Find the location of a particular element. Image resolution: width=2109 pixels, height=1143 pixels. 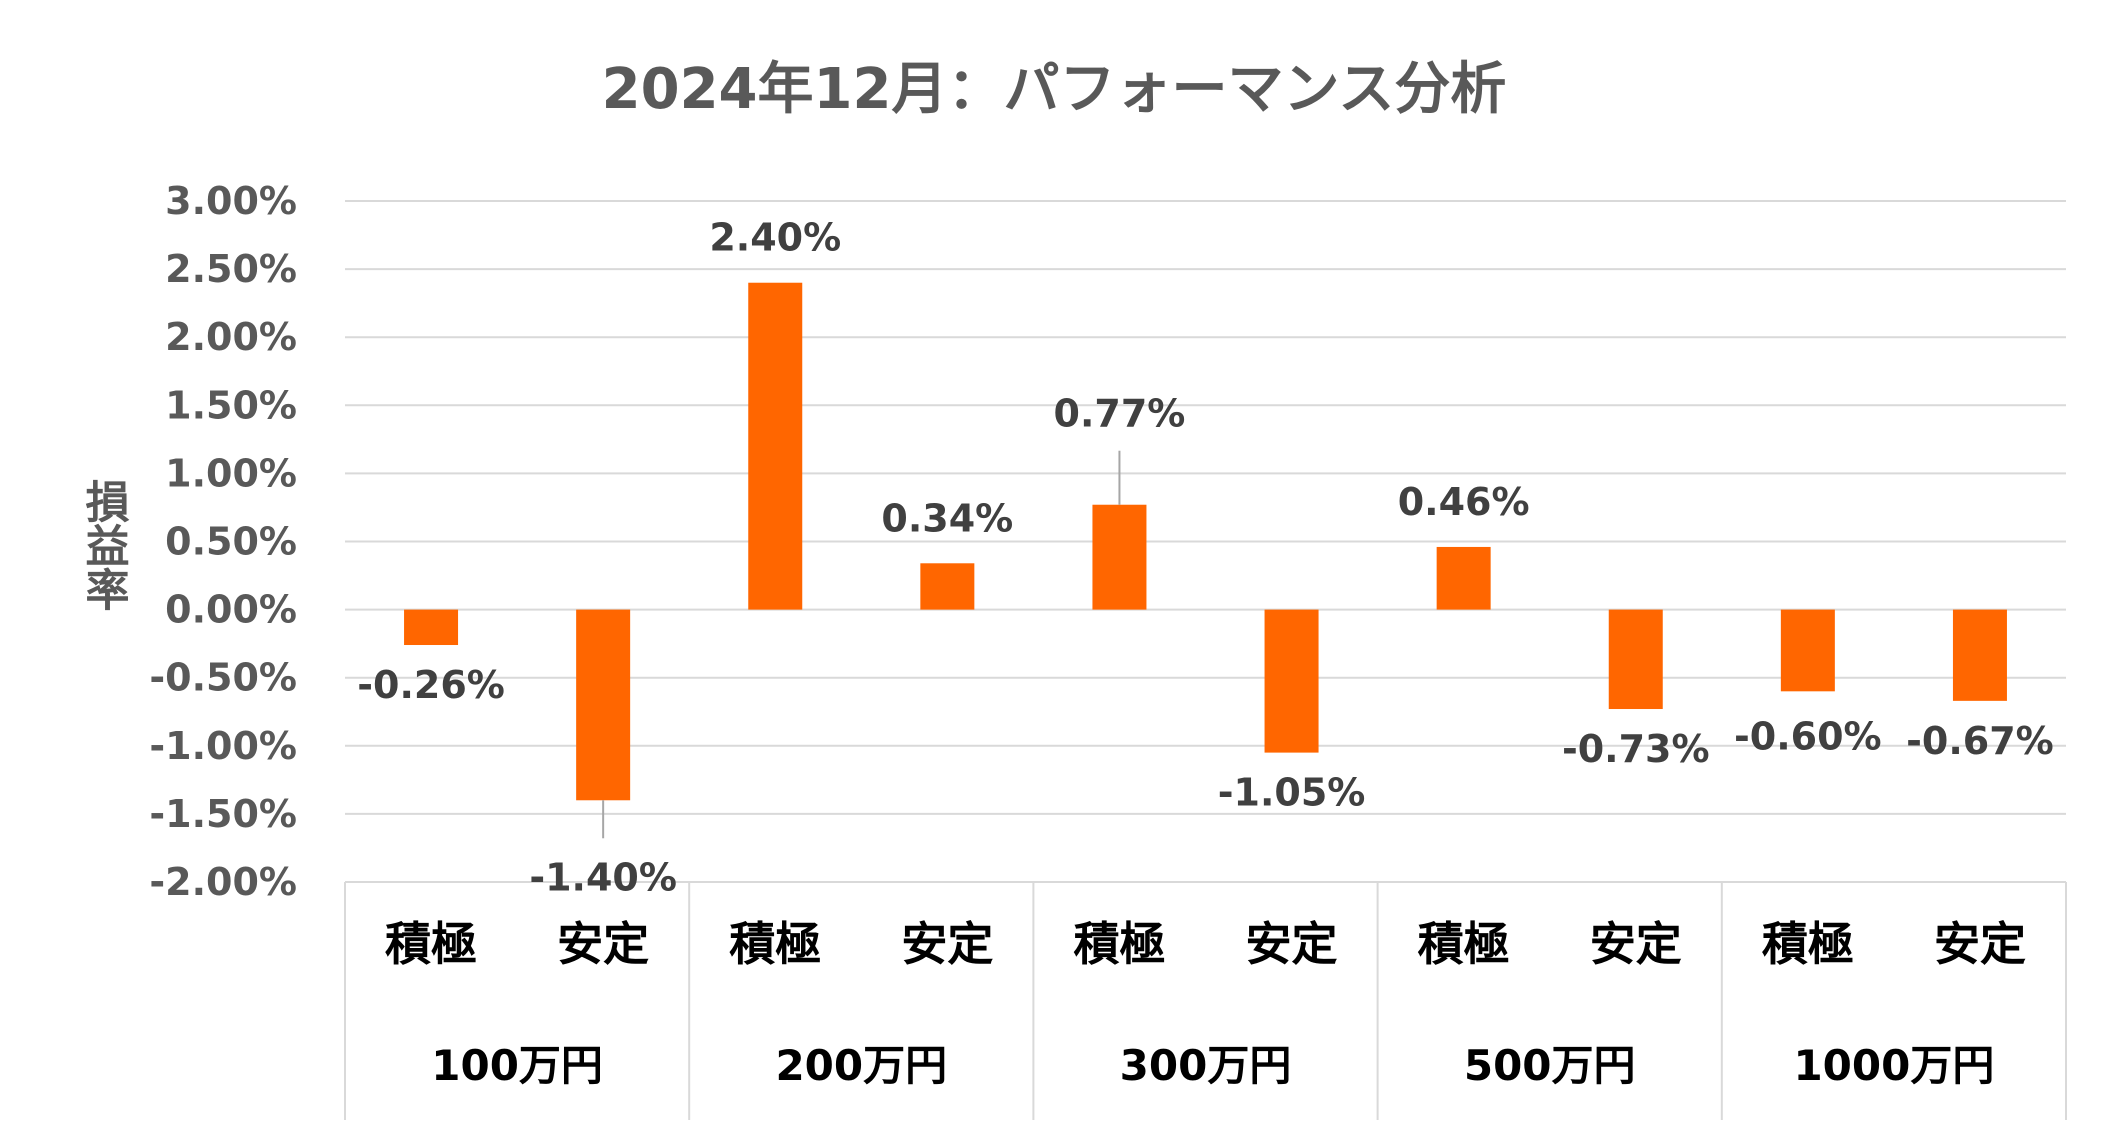

y-axis-title: 損益率 is located at coordinates (104, 545).